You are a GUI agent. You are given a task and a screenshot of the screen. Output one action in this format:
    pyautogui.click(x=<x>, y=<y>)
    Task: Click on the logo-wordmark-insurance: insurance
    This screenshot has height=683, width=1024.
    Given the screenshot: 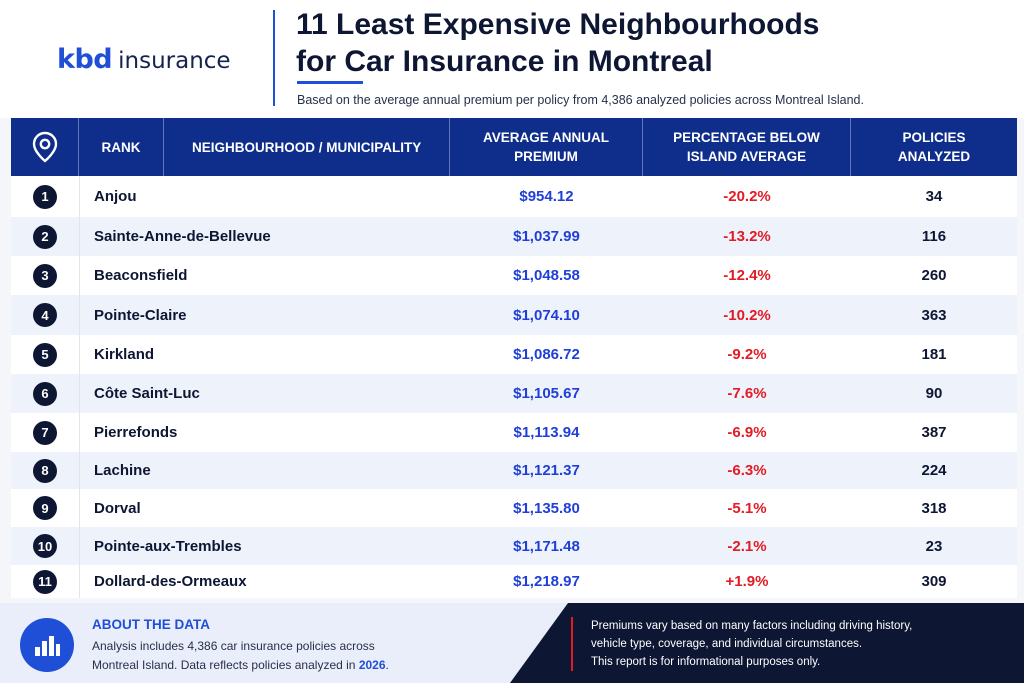 What is the action you would take?
    pyautogui.click(x=174, y=61)
    